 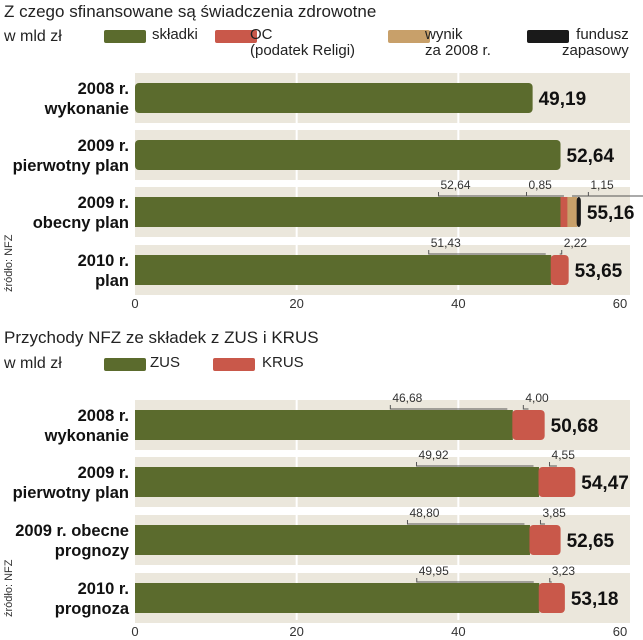 What do you see at coordinates (134, 303) in the screenshot?
I see `chart1-tick-label: 0` at bounding box center [134, 303].